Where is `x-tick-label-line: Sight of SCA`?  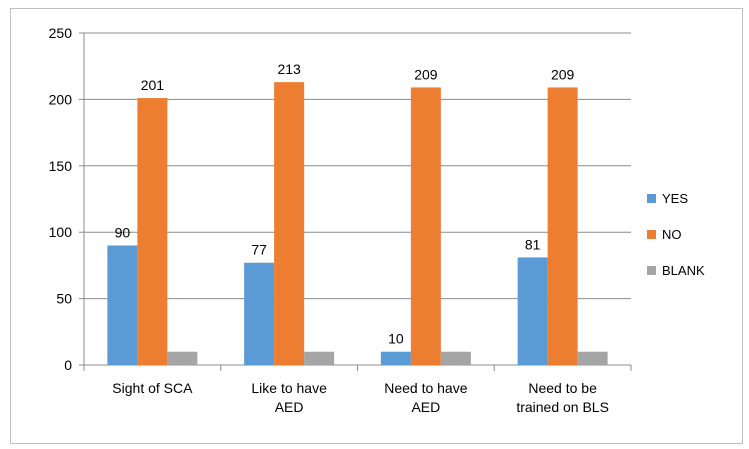 x-tick-label-line: Sight of SCA is located at coordinates (152, 388).